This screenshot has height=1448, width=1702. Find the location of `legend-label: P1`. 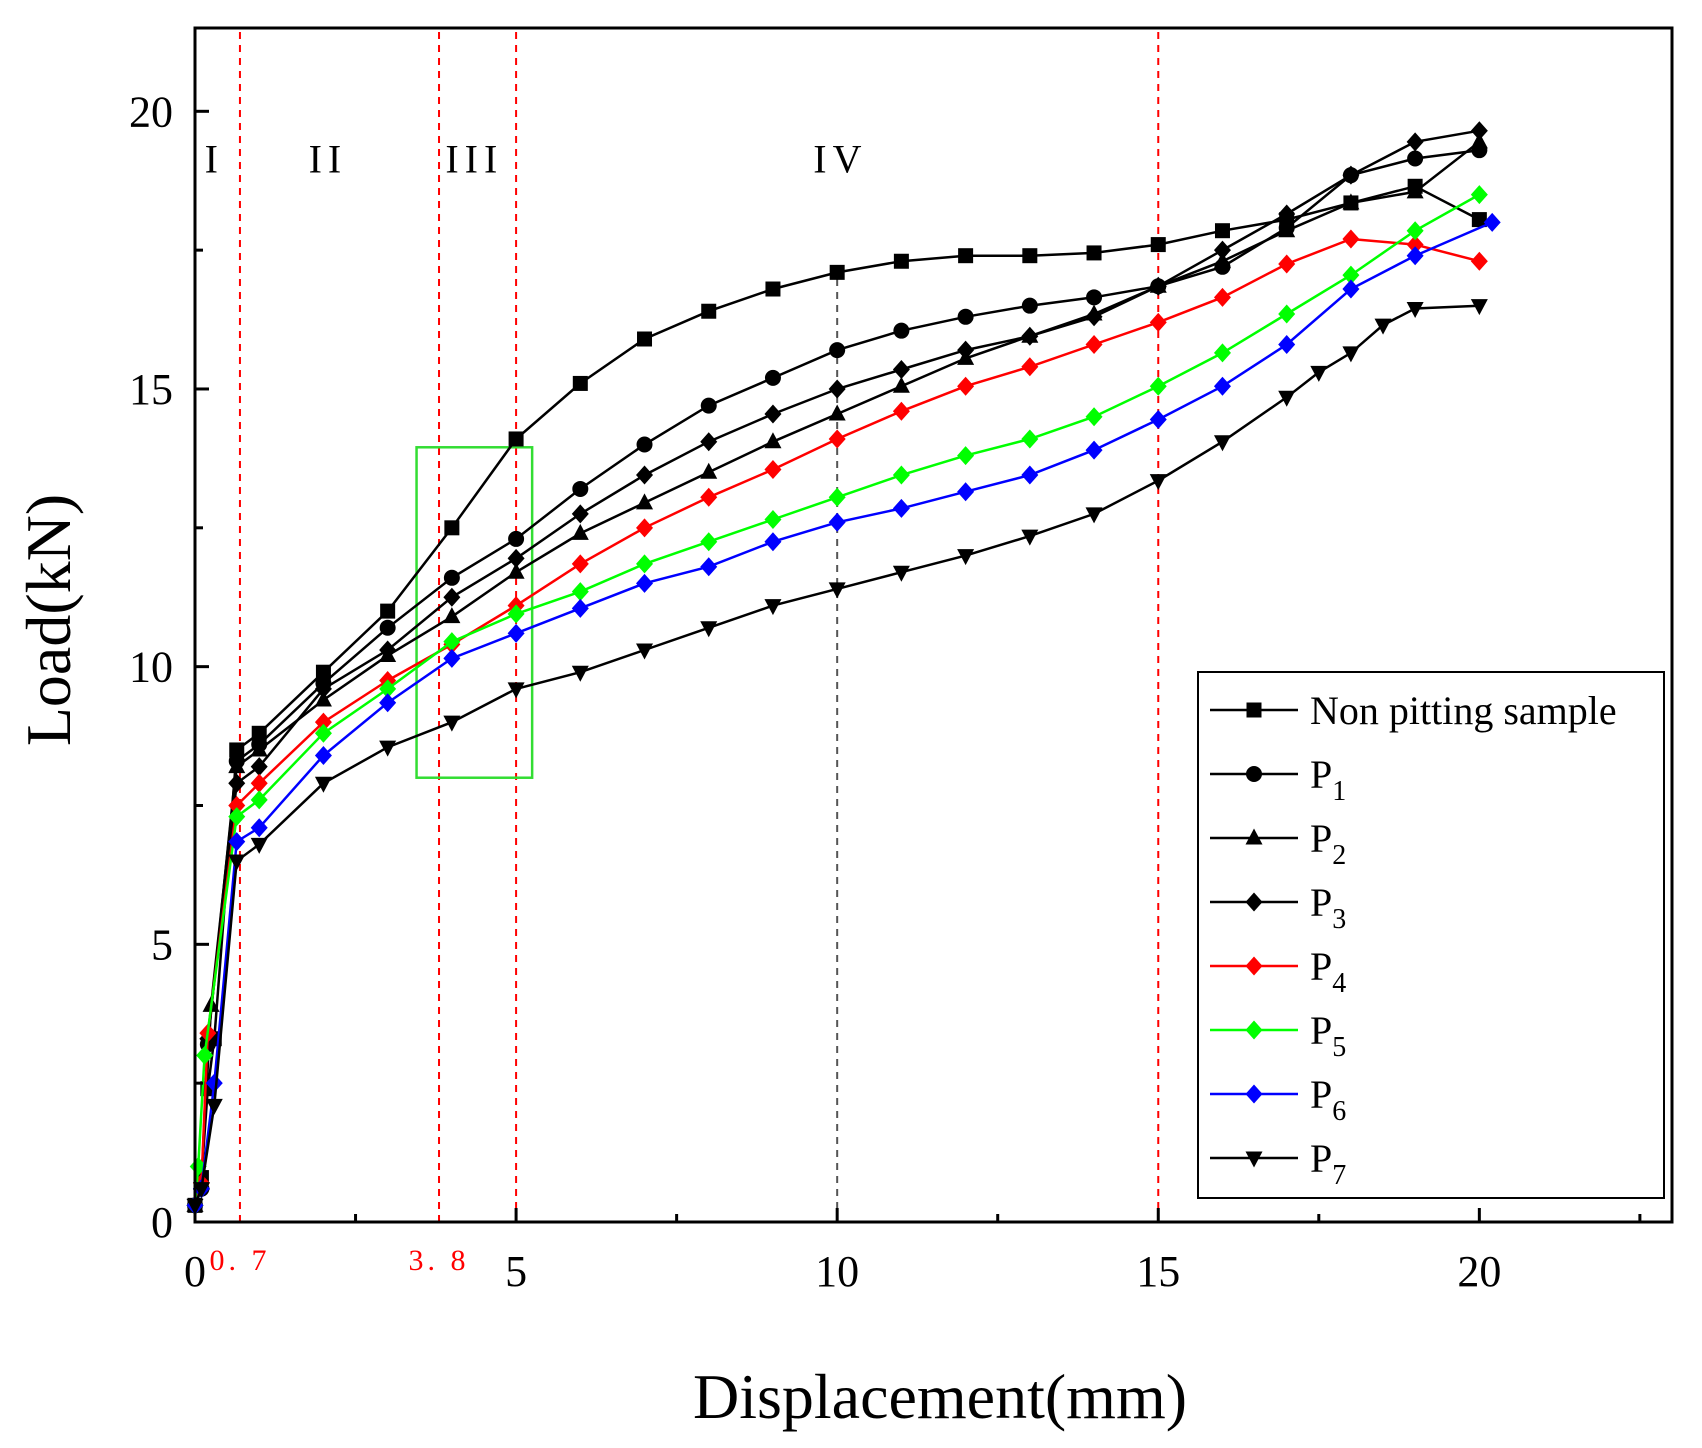

legend-label: P1 is located at coordinates (1328, 779).